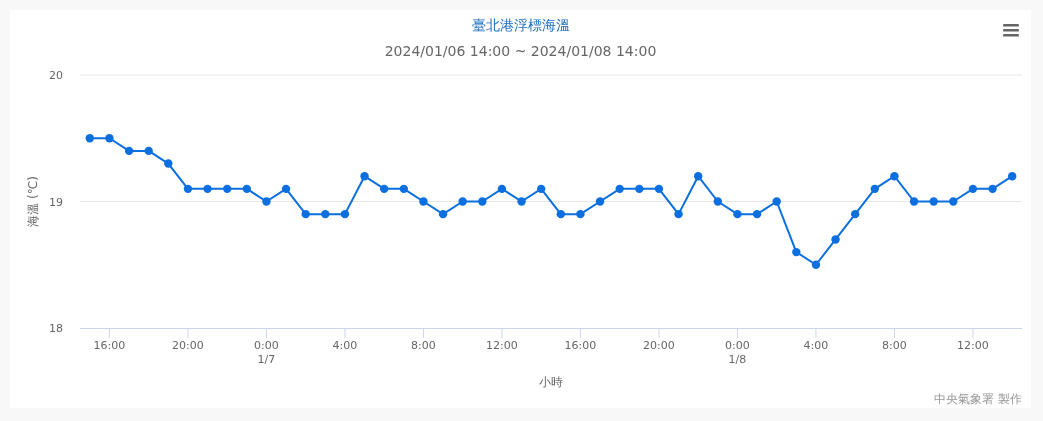 This screenshot has width=1043, height=421. What do you see at coordinates (551, 382) in the screenshot?
I see `x-axis-title: 小時` at bounding box center [551, 382].